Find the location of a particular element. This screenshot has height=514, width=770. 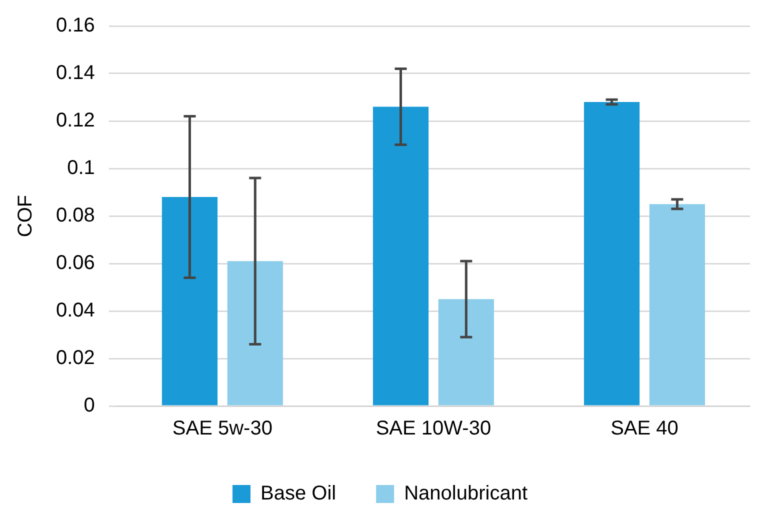

y-tick-label: 0.1 is located at coordinates (81, 168).